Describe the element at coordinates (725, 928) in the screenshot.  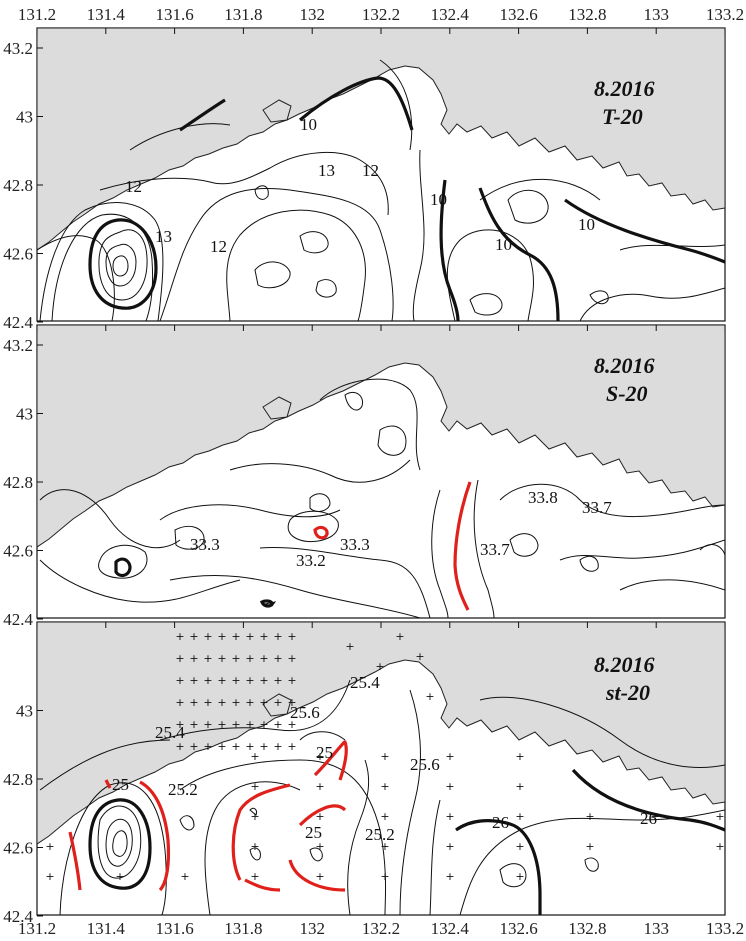
I see `x-tick-label: 133.2` at that location.